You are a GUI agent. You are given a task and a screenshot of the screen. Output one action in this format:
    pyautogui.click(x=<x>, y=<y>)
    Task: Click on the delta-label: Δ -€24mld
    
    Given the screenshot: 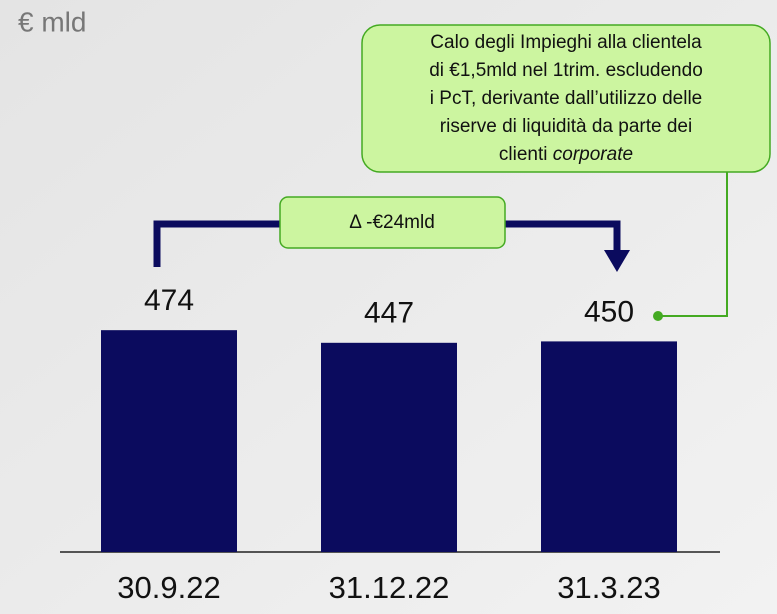 What is the action you would take?
    pyautogui.click(x=392, y=222)
    